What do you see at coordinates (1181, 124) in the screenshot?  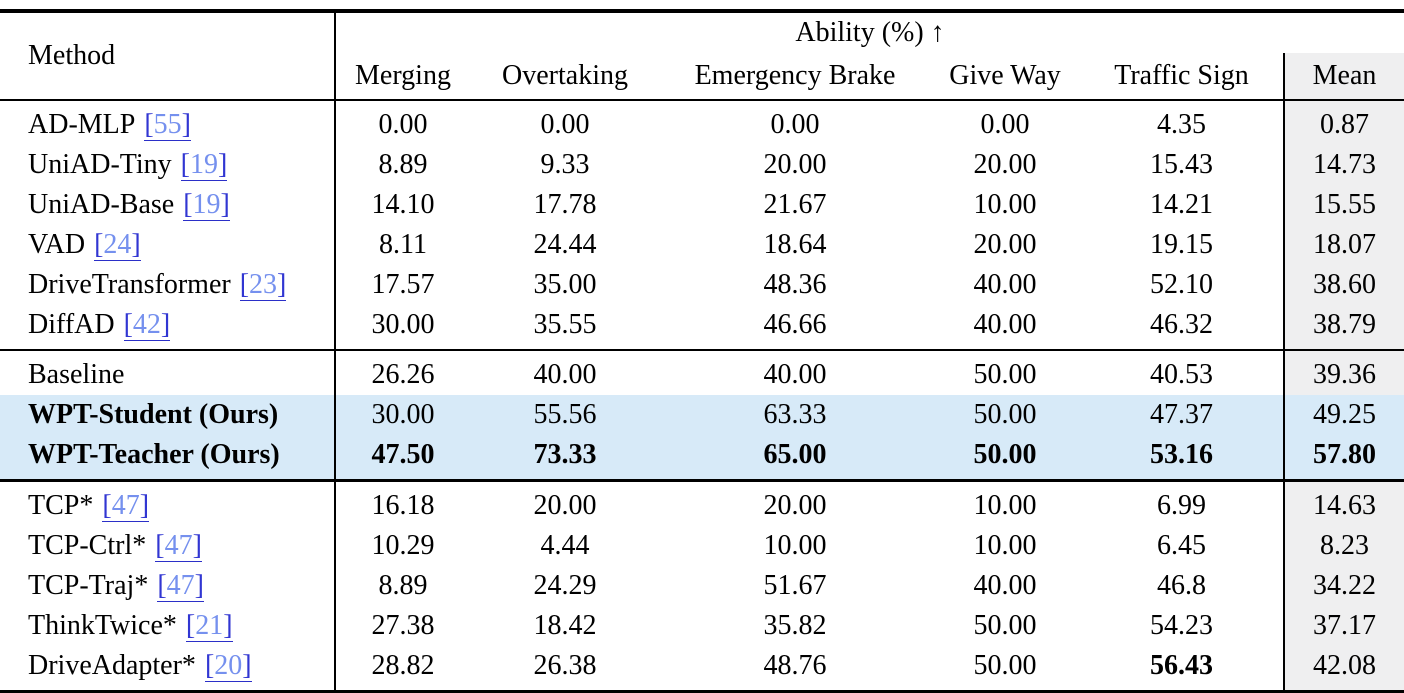 I see `value-cell: 4.35` at bounding box center [1181, 124].